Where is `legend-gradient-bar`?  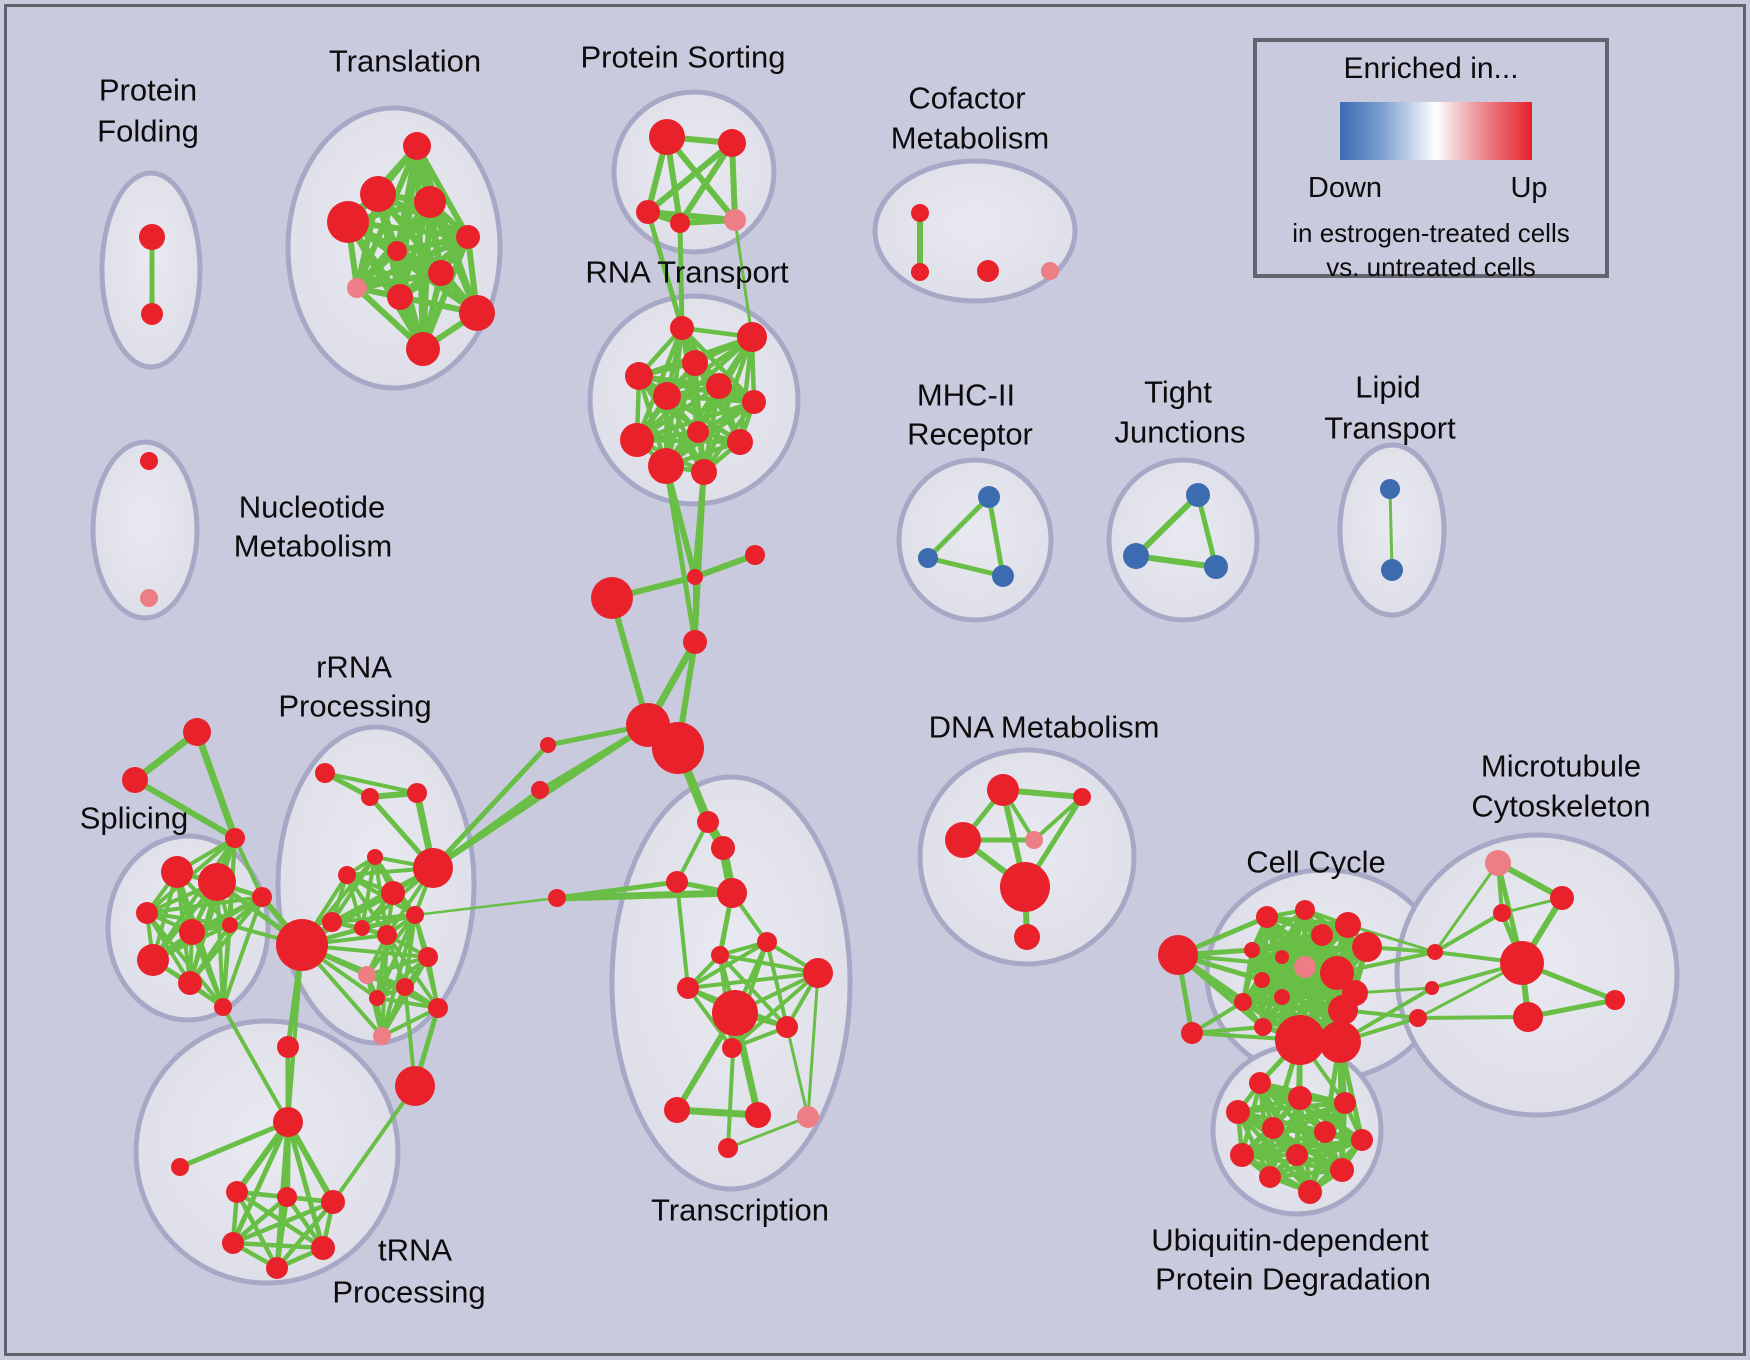
legend-gradient-bar is located at coordinates (1436, 131).